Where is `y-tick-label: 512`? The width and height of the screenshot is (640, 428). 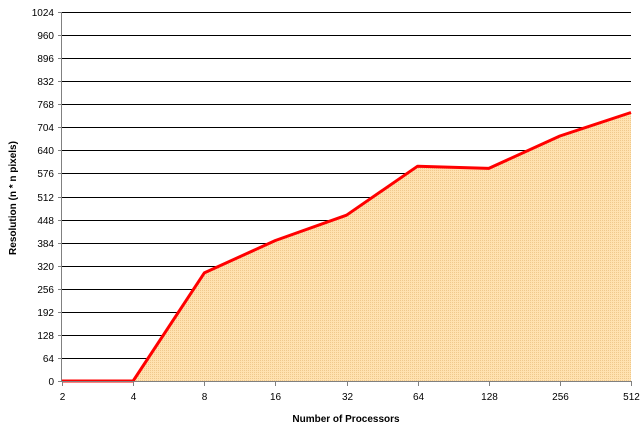
y-tick-label: 512 is located at coordinates (45, 198).